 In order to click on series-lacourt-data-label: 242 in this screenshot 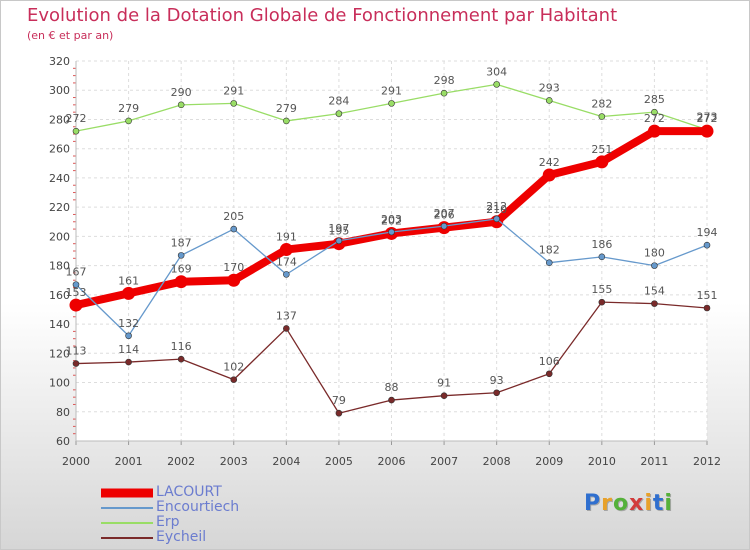, I will do `click(549, 162)`.